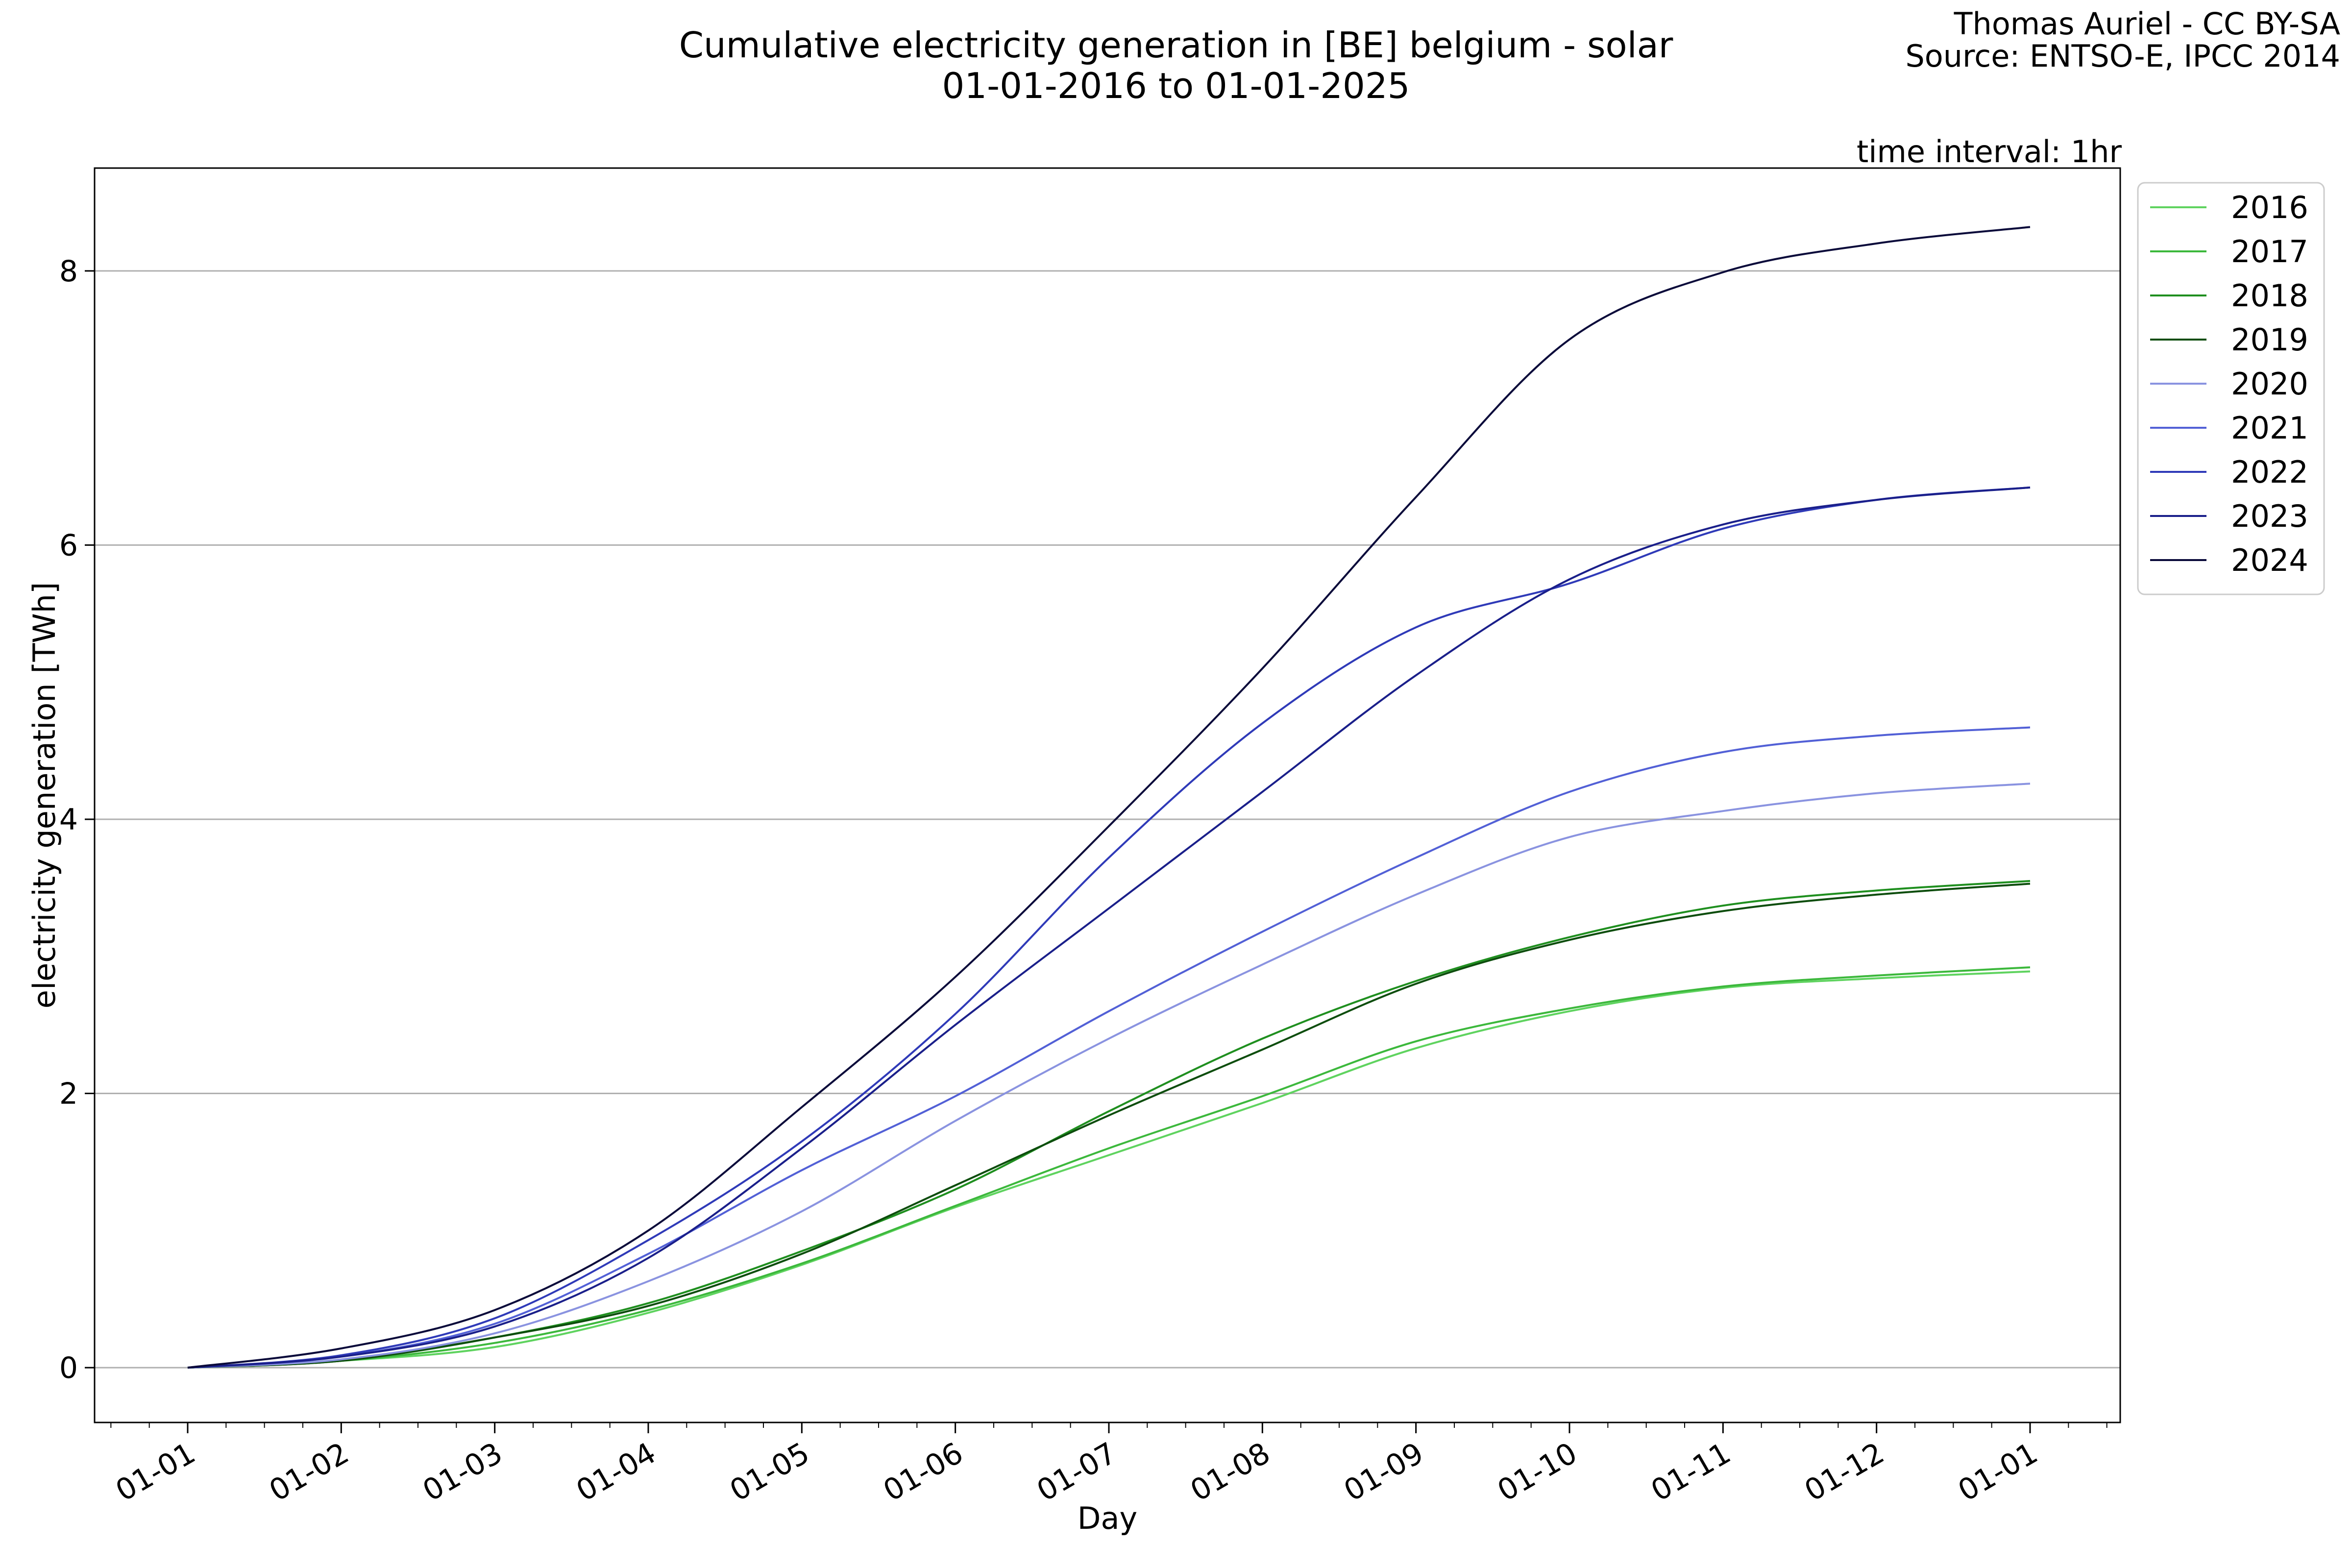  Describe the element at coordinates (309, 1472) in the screenshot. I see `x-tick-label-1: 01-02` at that location.